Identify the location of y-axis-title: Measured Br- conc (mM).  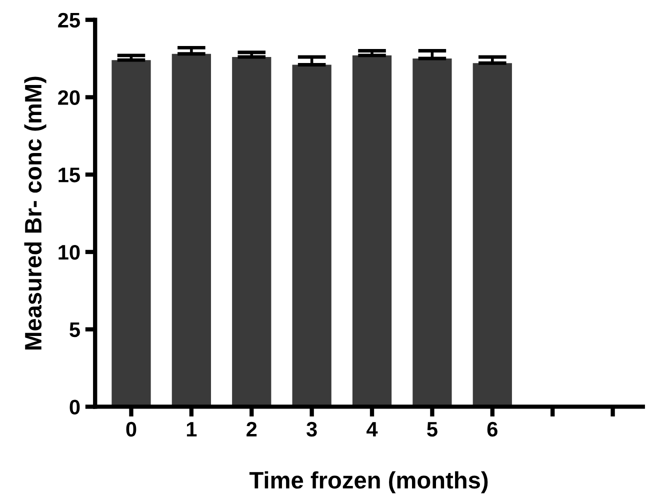
(35, 213).